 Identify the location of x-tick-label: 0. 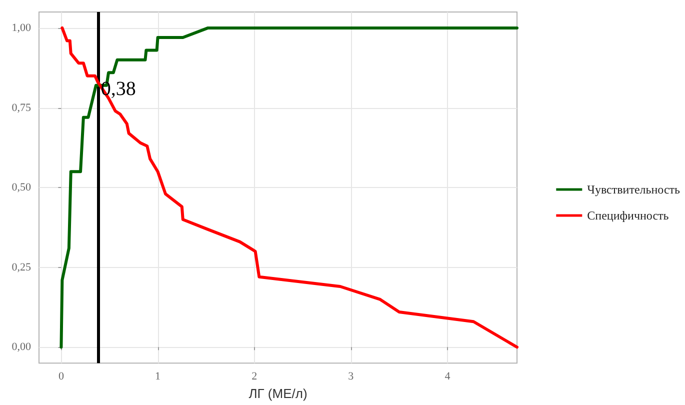
(61, 376).